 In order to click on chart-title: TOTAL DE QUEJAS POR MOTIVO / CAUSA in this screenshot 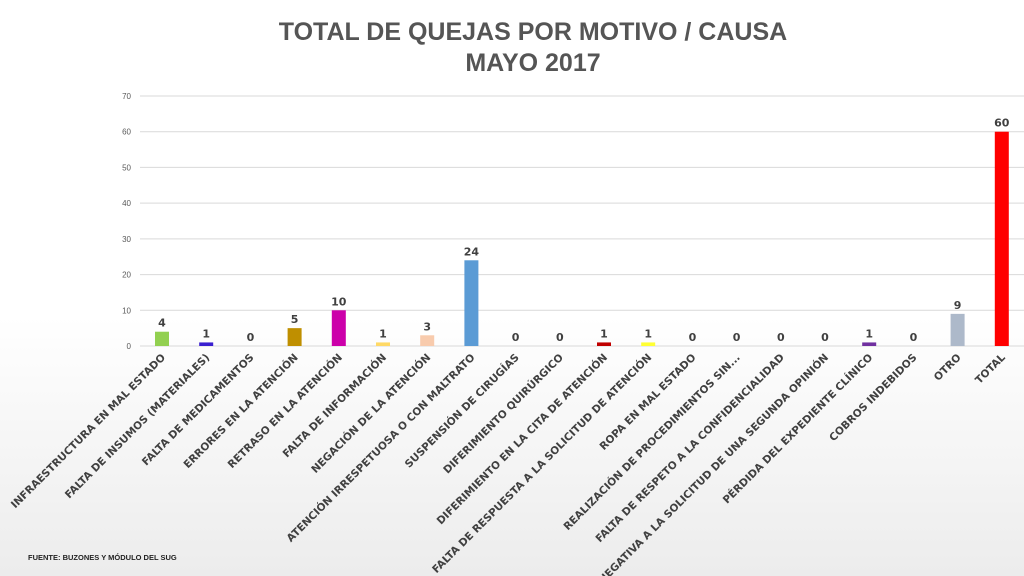, I will do `click(533, 32)`.